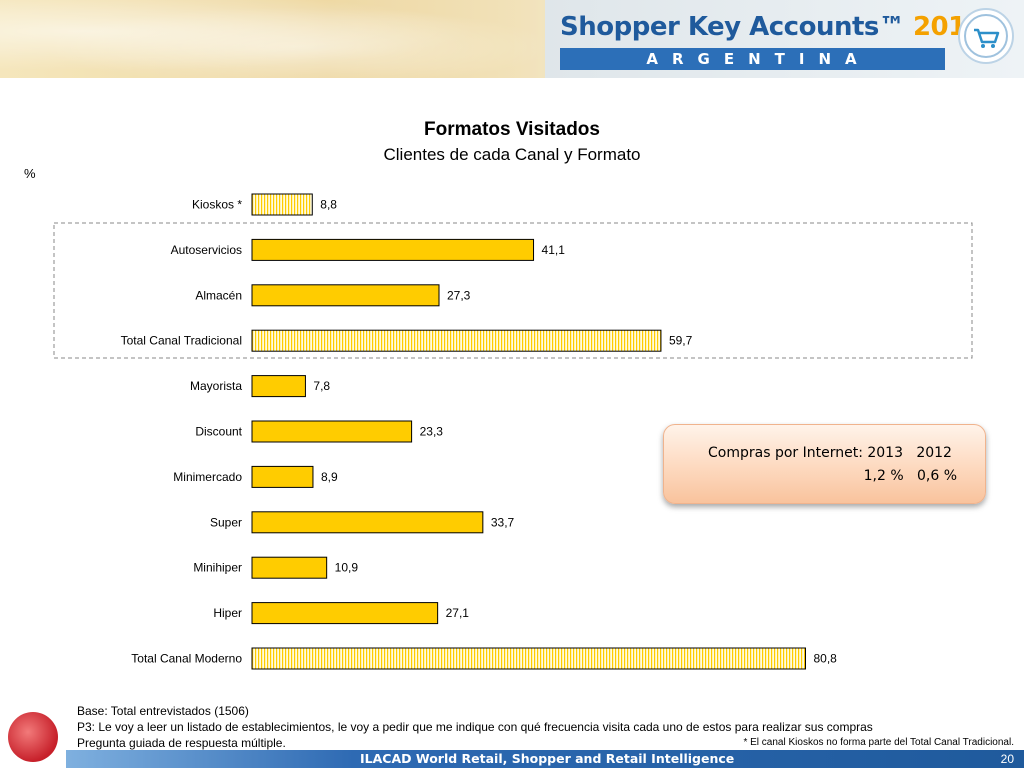 The width and height of the screenshot is (1024, 768). I want to click on category-label: Almacén, so click(218, 295).